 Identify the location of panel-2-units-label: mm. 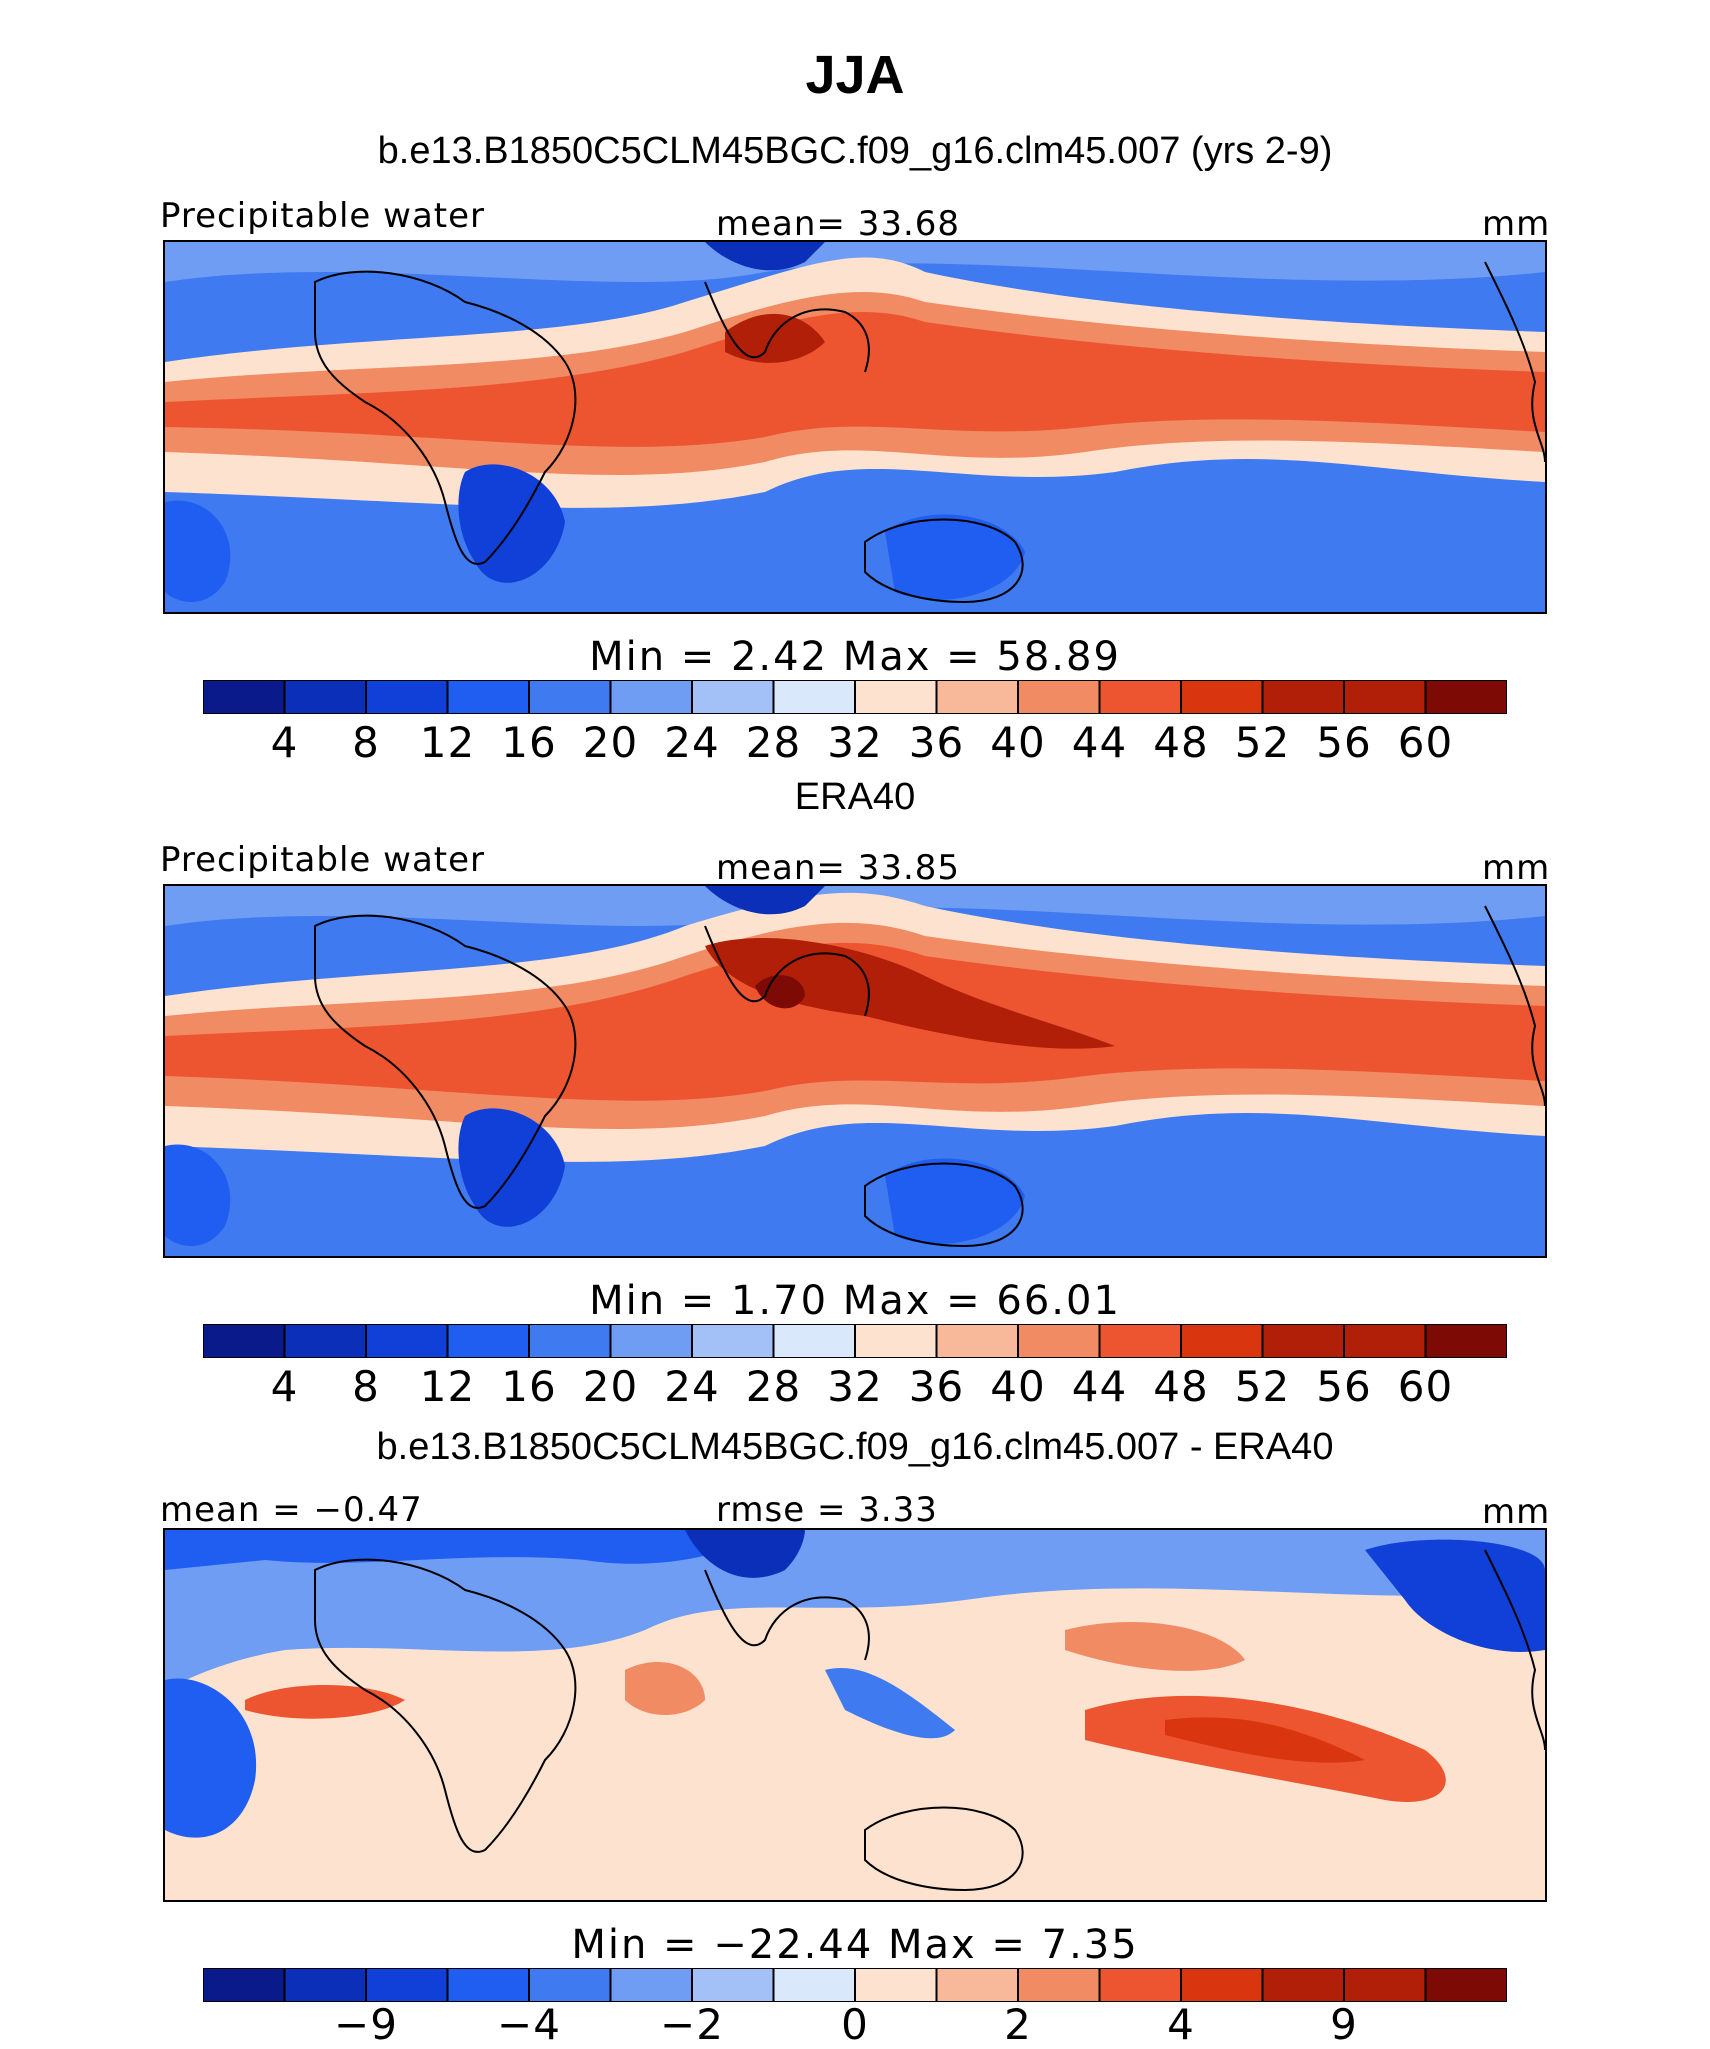
(1516, 868).